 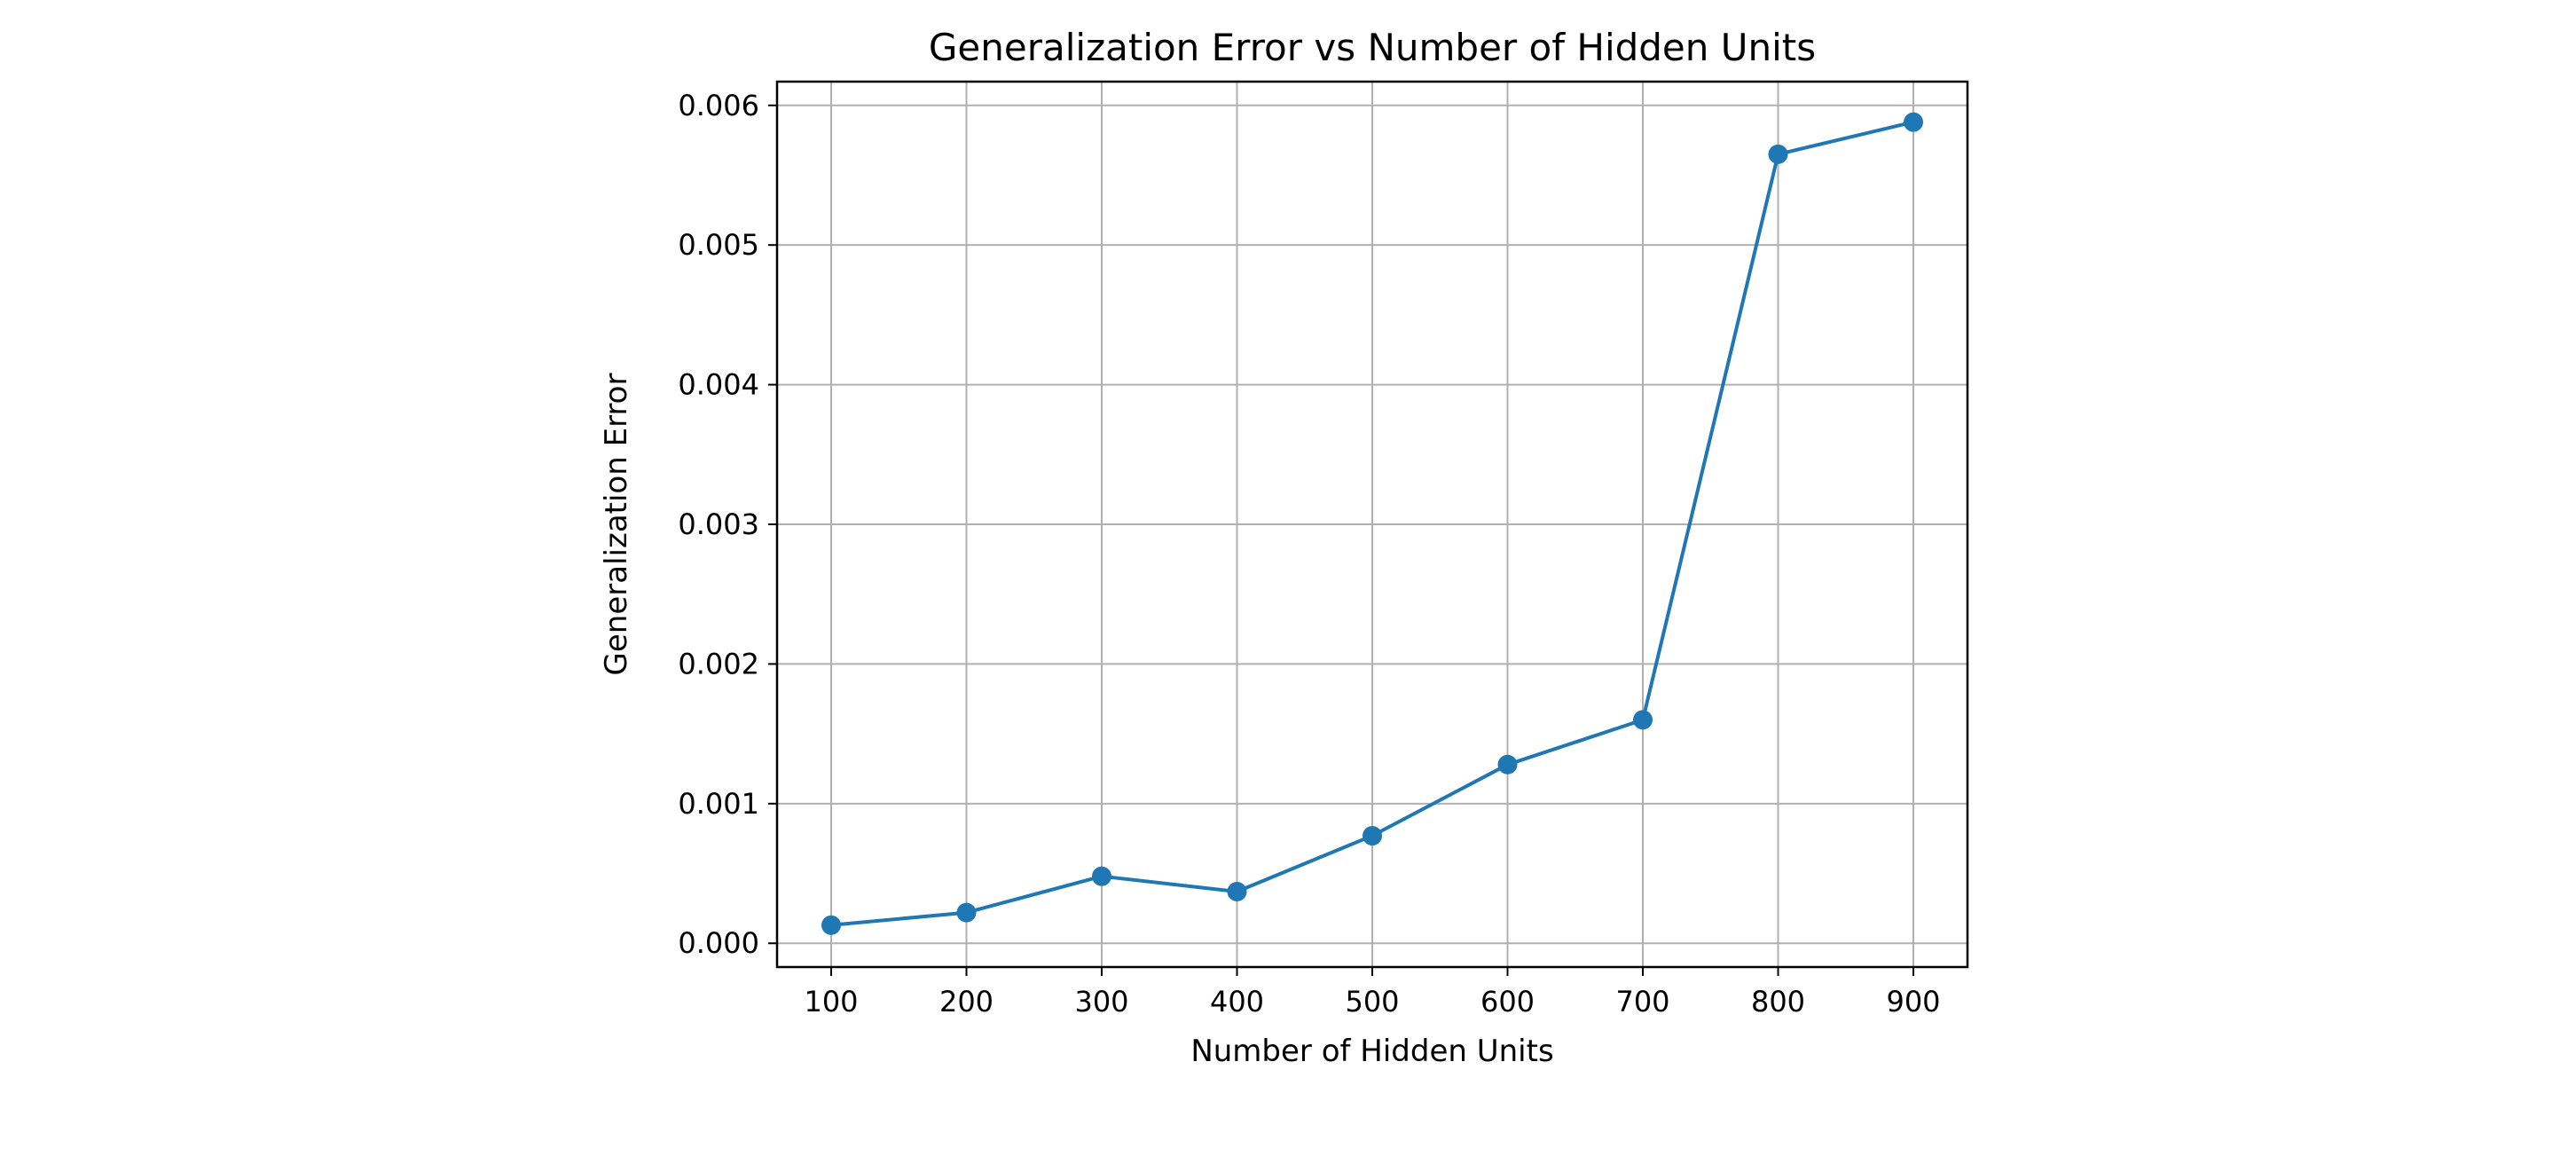 What do you see at coordinates (718, 943) in the screenshot?
I see `y-tick-label: 0.000` at bounding box center [718, 943].